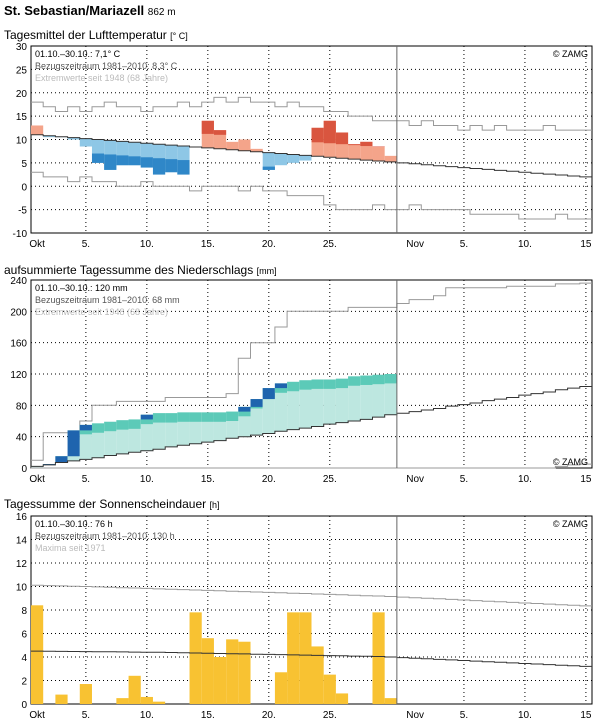  I want to click on precipitation-xtick-label: 20., so click(269, 479).